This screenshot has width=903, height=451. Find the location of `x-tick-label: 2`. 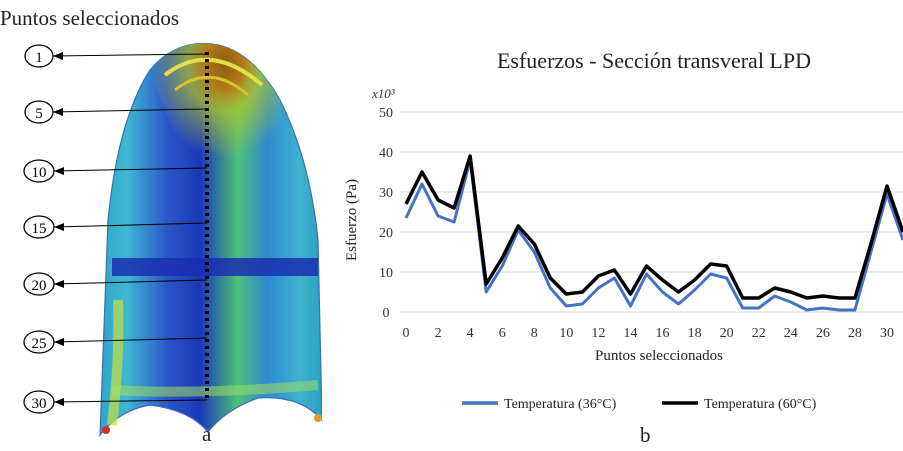

x-tick-label: 2 is located at coordinates (438, 333).